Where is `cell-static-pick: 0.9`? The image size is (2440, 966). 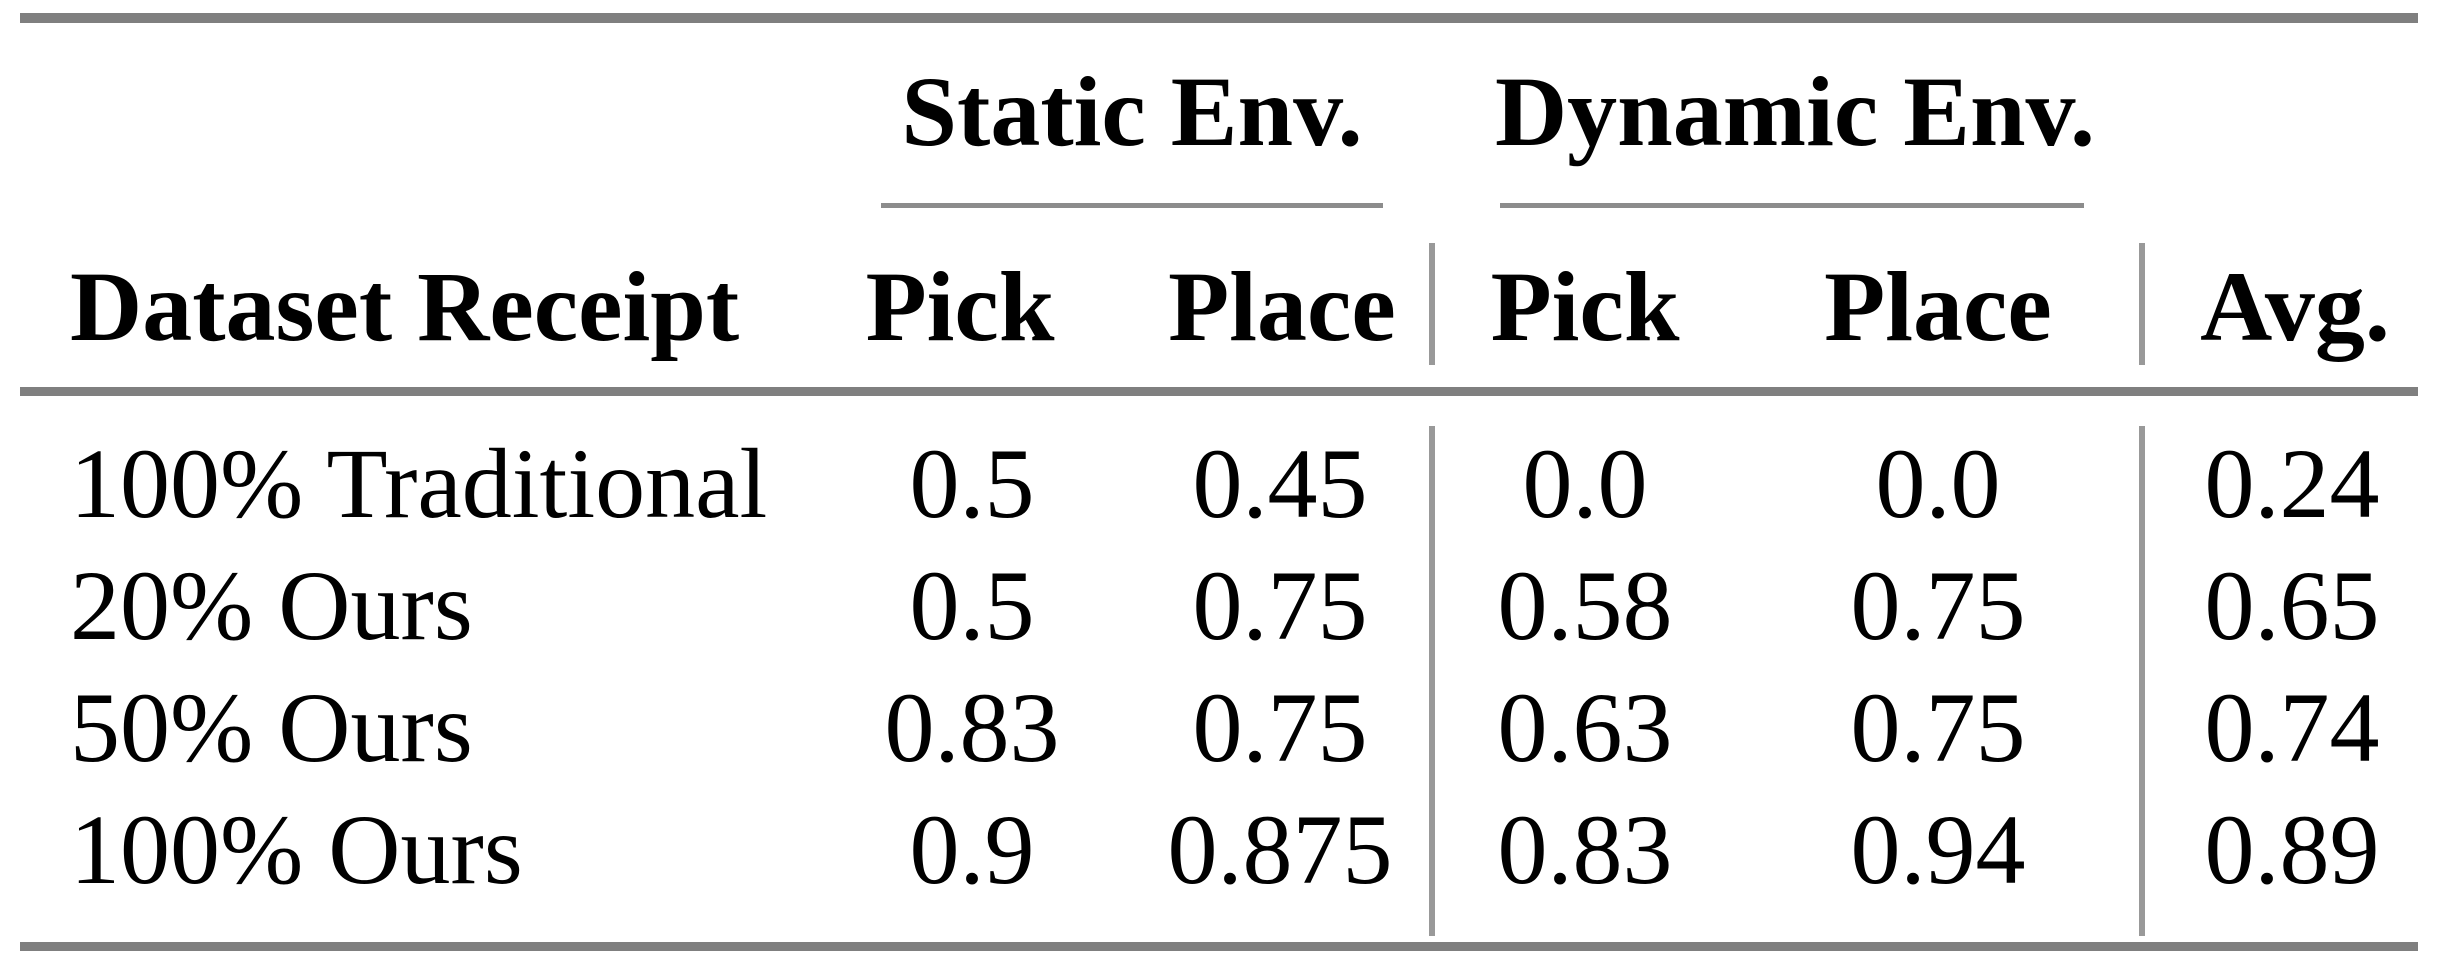
cell-static-pick: 0.9 is located at coordinates (972, 849).